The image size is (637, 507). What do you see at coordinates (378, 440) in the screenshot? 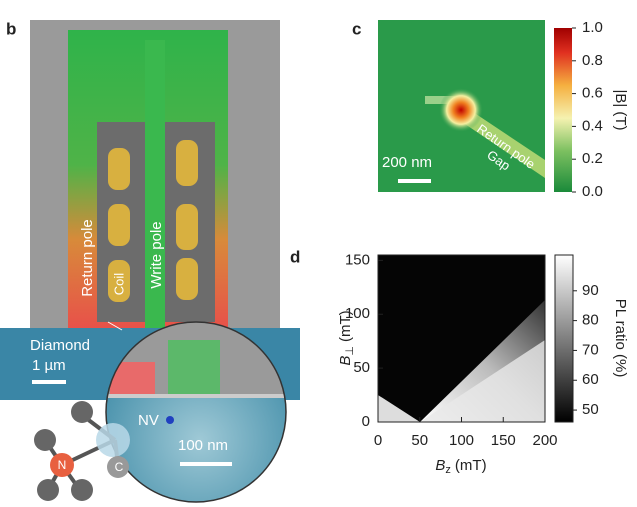
I see `x-tick-label: 0` at bounding box center [378, 440].